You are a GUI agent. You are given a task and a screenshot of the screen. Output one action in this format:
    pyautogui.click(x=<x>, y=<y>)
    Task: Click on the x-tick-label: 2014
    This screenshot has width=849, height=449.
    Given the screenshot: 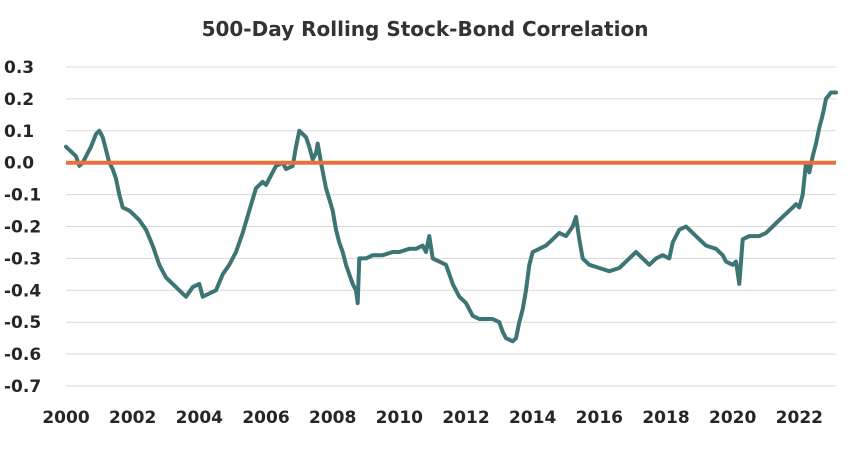 What is the action you would take?
    pyautogui.click(x=532, y=418)
    